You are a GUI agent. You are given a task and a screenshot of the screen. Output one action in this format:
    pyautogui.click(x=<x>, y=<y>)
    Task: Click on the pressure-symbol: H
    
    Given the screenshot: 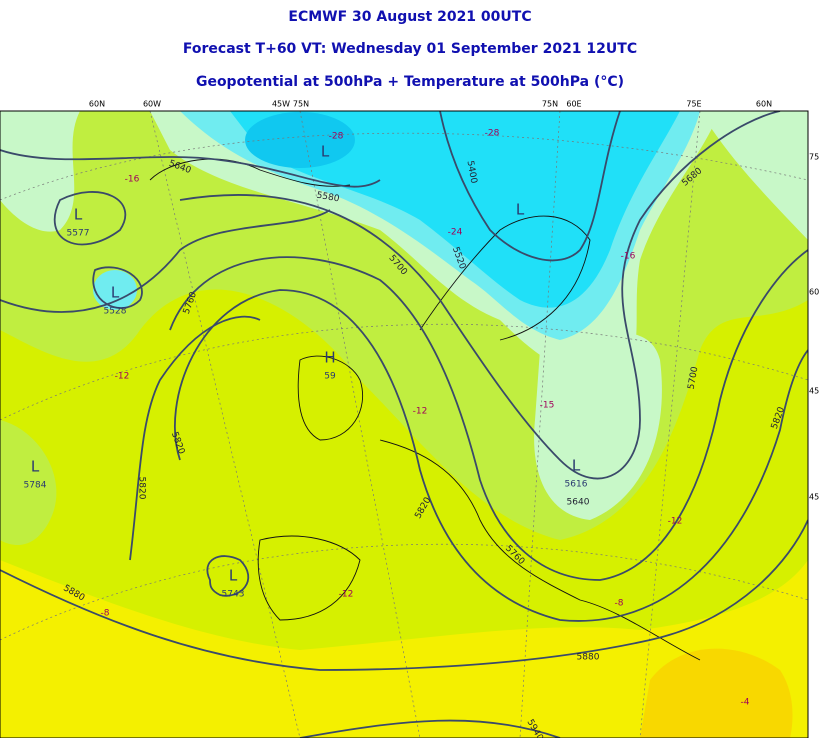 What is the action you would take?
    pyautogui.click(x=329, y=358)
    